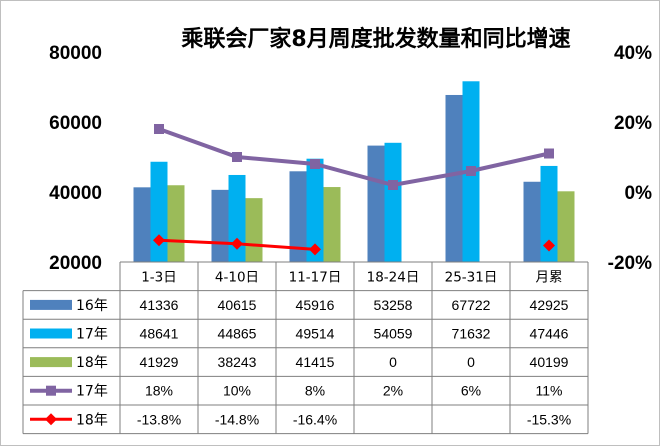 The height and width of the screenshot is (446, 660). What do you see at coordinates (471, 305) in the screenshot?
I see `table-cell: 67722` at bounding box center [471, 305].